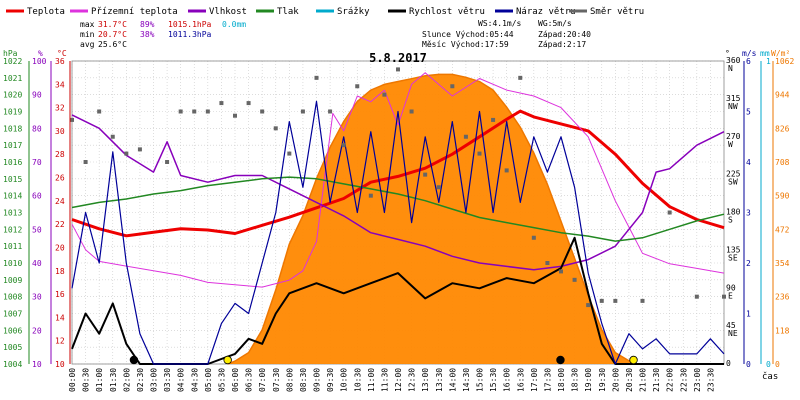 The image size is (800, 400). Describe the element at coordinates (37, 263) in the screenshot. I see `pct-tick-label: 40` at that location.